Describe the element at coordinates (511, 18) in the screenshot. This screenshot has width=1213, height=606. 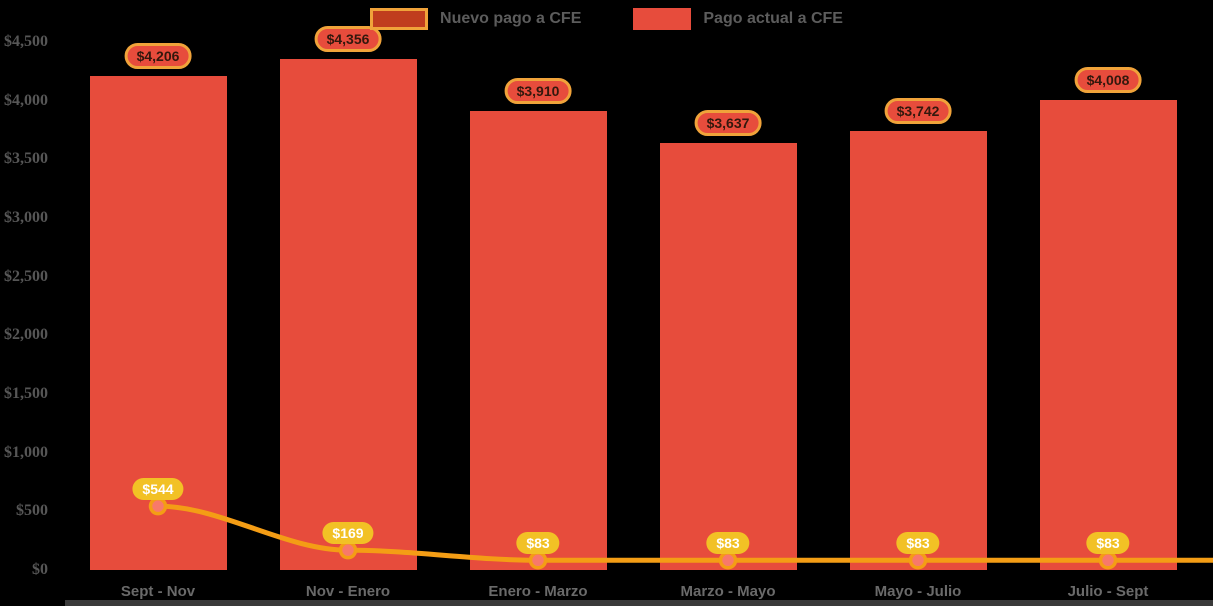
I see `legend-label-nuevo-pago: Nuevo pago a CFE` at that location.